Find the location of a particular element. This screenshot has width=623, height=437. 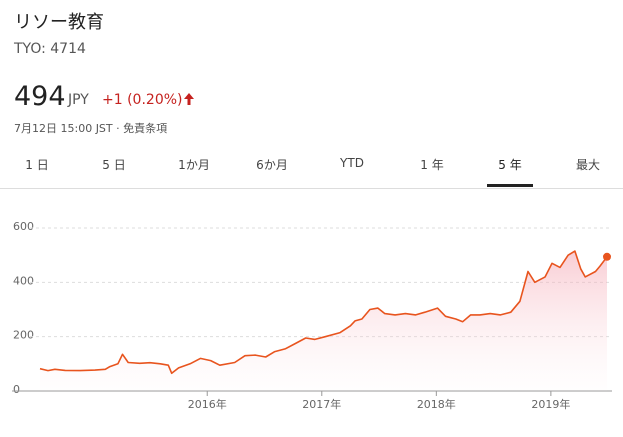

up-arrow is located at coordinates (189, 99).